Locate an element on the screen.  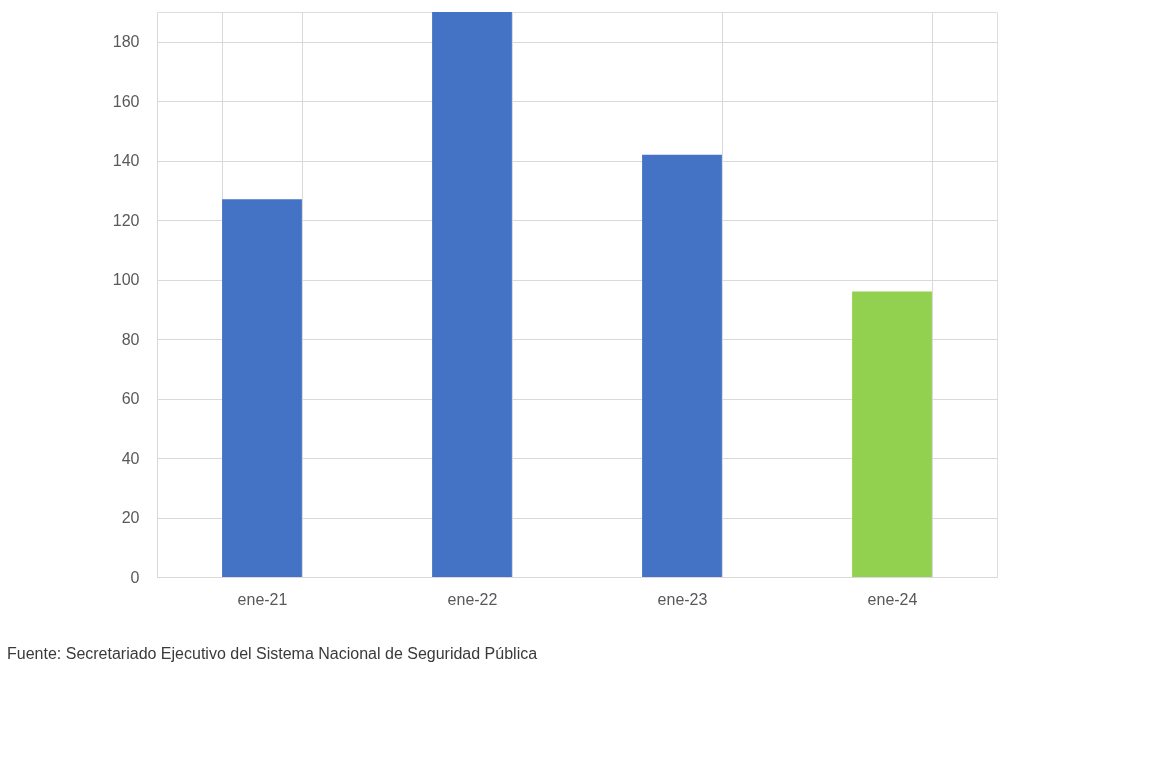
y-tick-label: 40 is located at coordinates (130, 458).